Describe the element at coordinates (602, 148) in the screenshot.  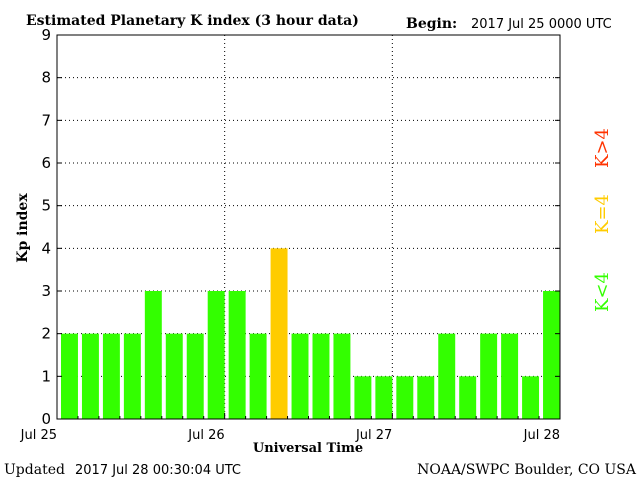
I see `legend-high: K>4` at that location.